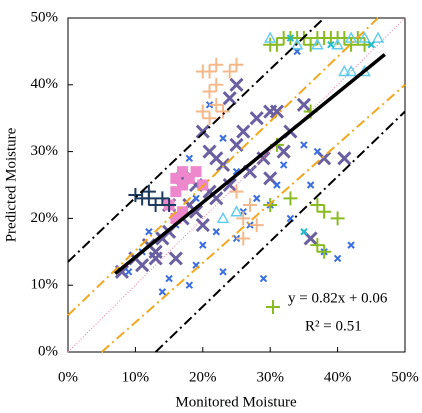 This screenshot has height=413, width=422. Describe the element at coordinates (45, 84) in the screenshot. I see `y-tick-label: 40%` at that location.